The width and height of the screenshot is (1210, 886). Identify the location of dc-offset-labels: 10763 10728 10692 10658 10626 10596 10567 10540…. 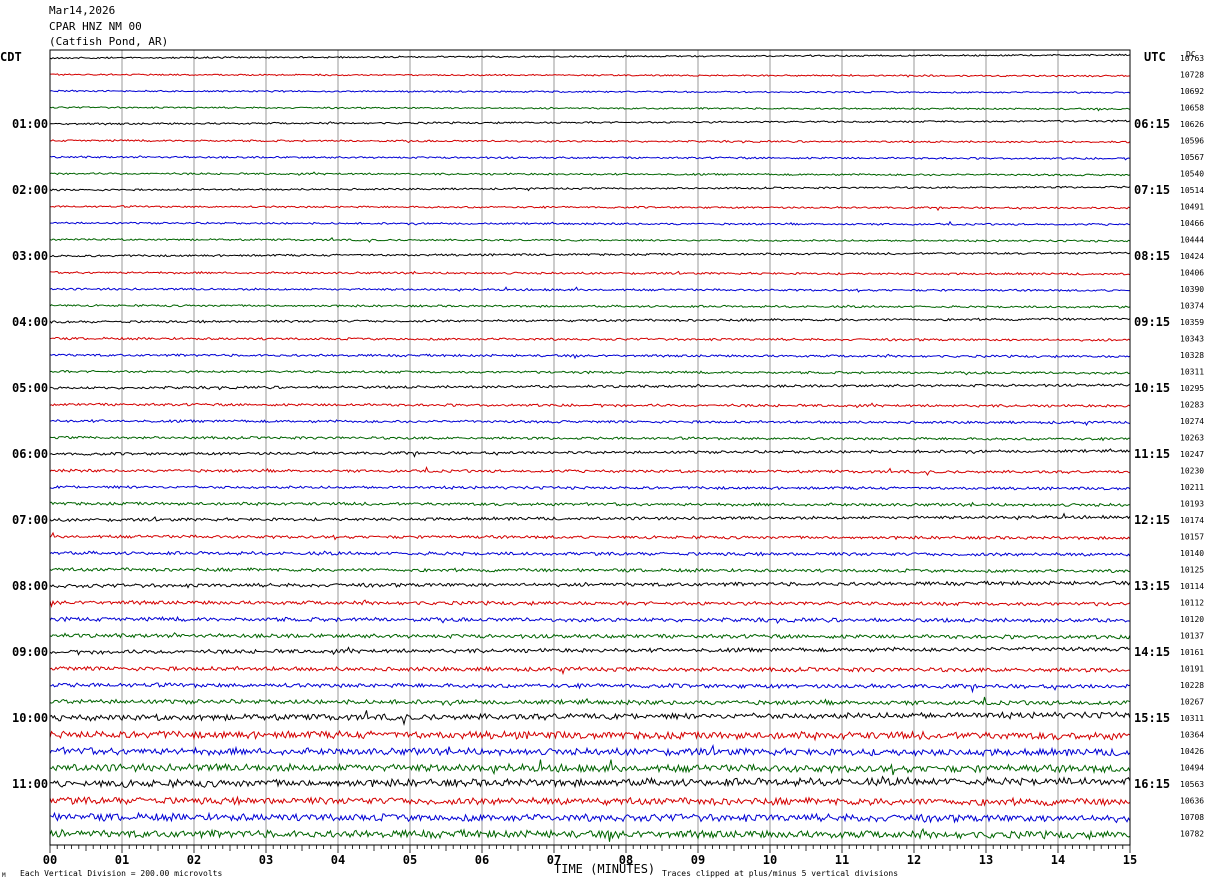
(1192, 446).